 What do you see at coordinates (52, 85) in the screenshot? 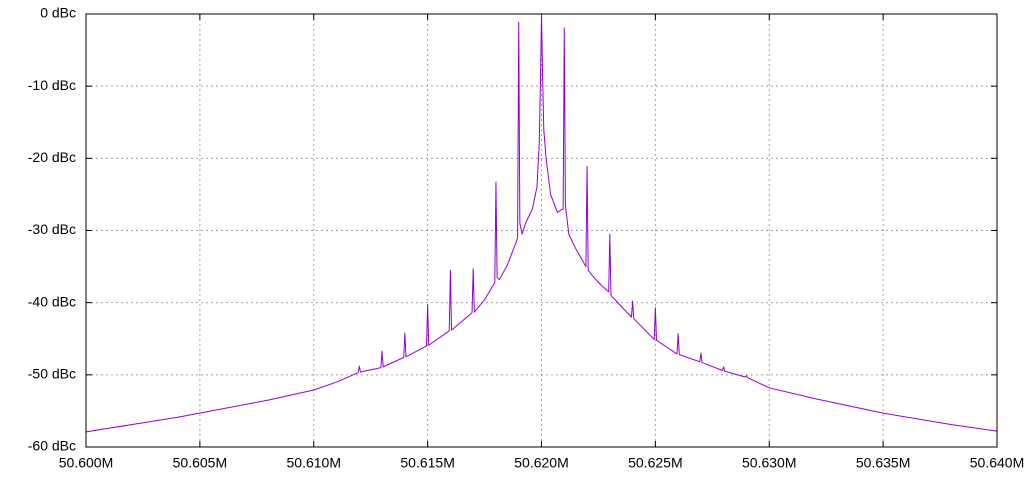
I see `y-tick-label: -10 dBc` at bounding box center [52, 85].